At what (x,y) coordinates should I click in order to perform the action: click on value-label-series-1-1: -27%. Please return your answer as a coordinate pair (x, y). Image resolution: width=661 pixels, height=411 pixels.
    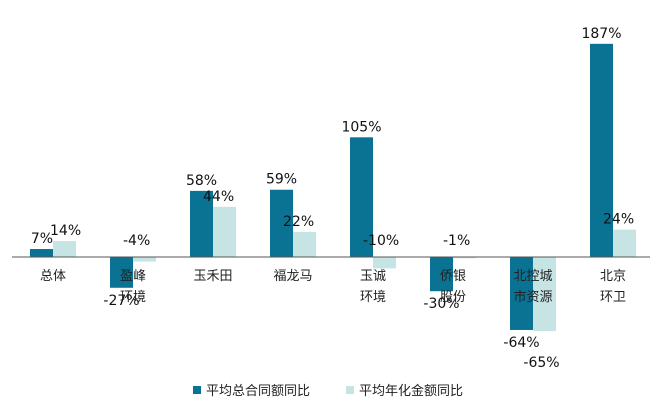
    Looking at the image, I should click on (121, 301).